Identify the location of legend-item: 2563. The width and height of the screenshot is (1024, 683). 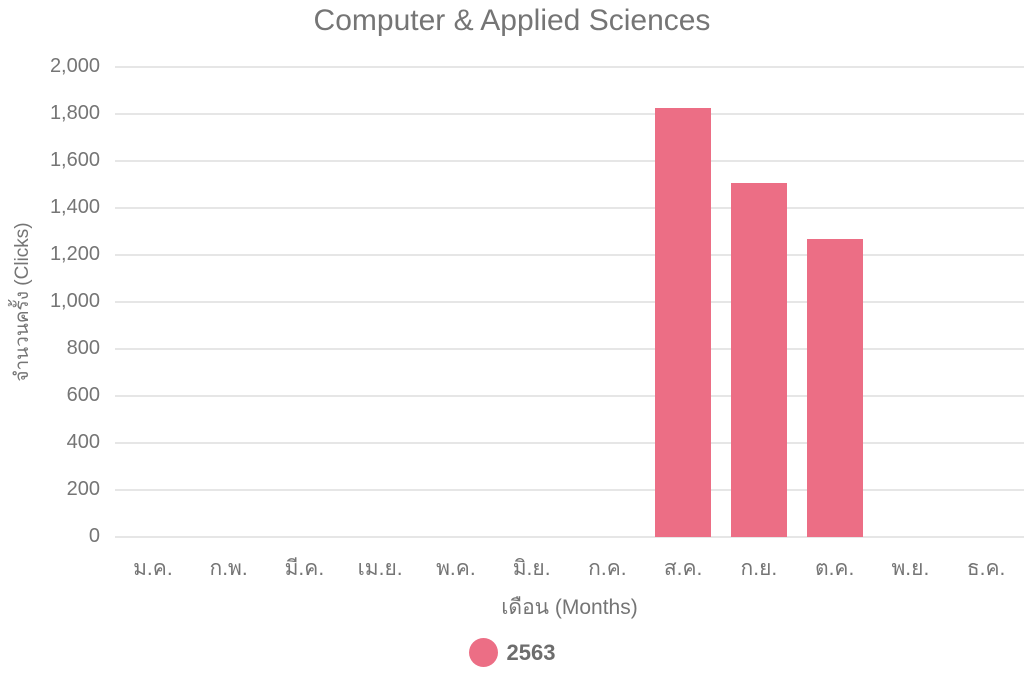
(512, 652).